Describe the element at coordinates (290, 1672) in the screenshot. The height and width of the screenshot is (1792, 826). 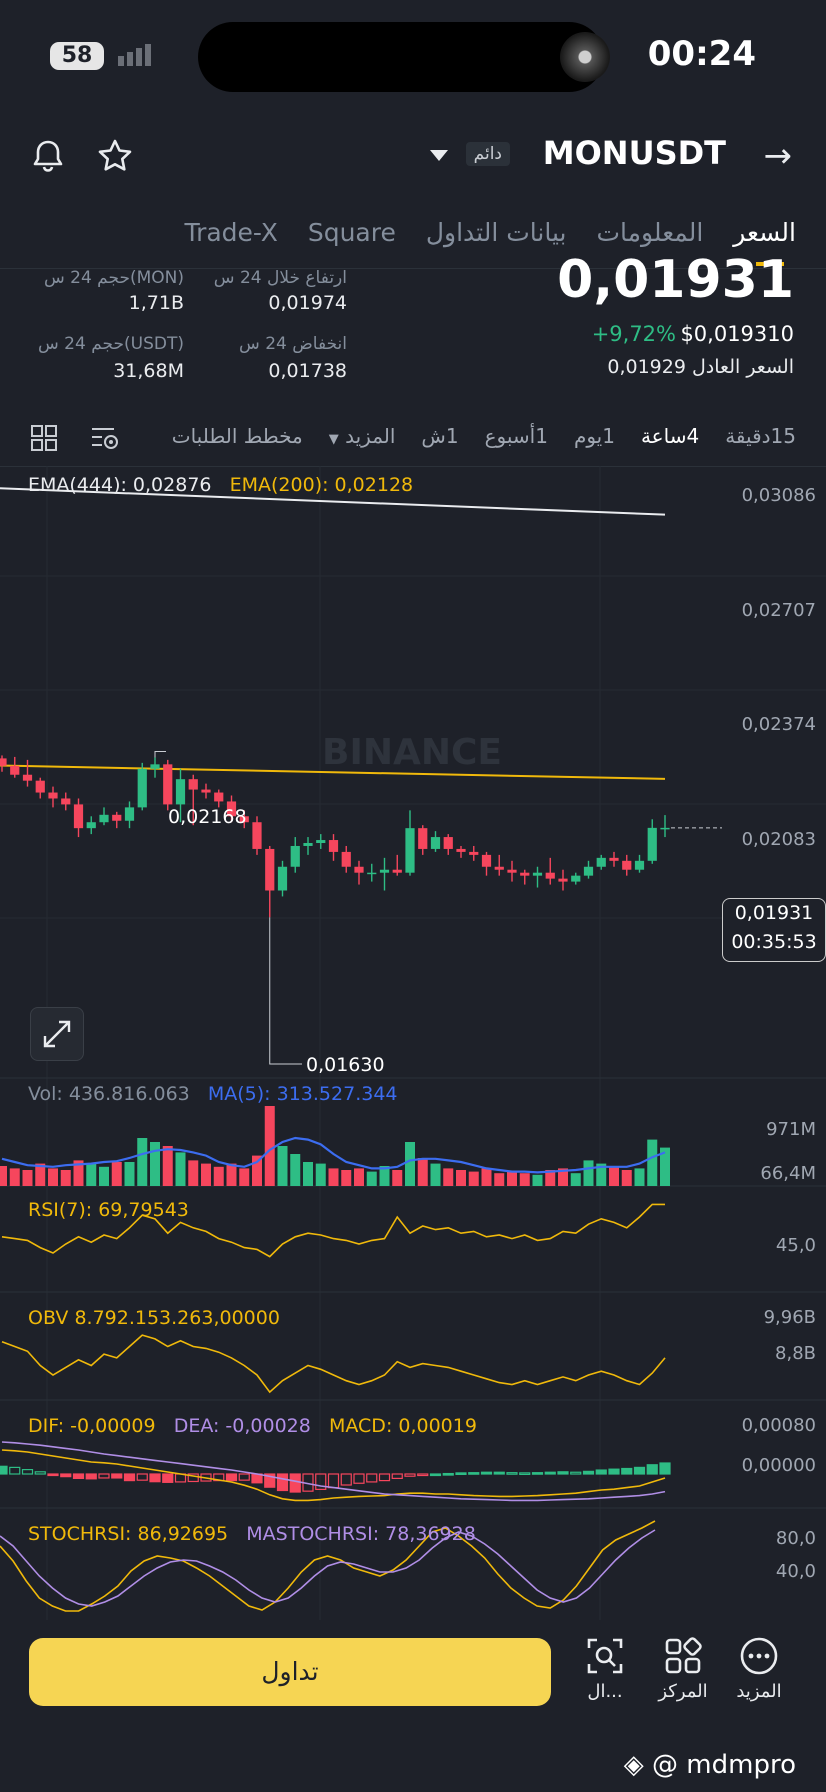
I see `trade-button: تداول` at that location.